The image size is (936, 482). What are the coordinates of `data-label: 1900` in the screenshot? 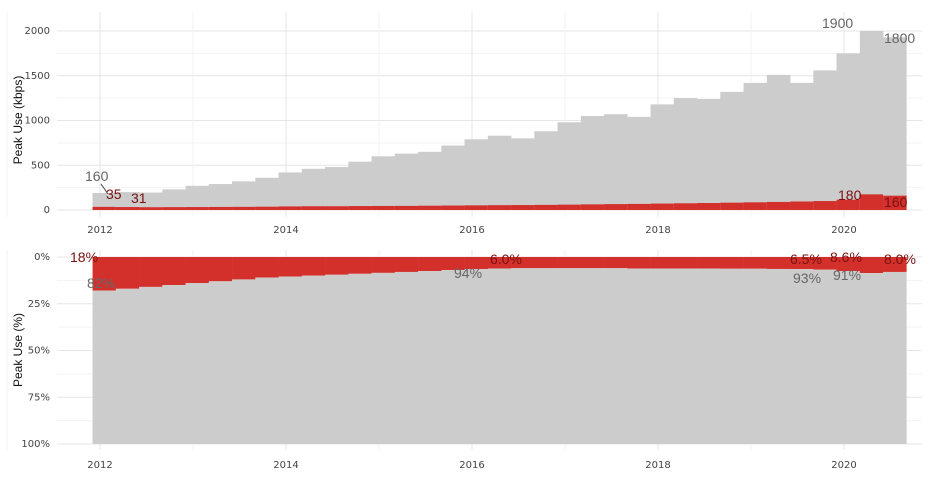 It's located at (837, 23).